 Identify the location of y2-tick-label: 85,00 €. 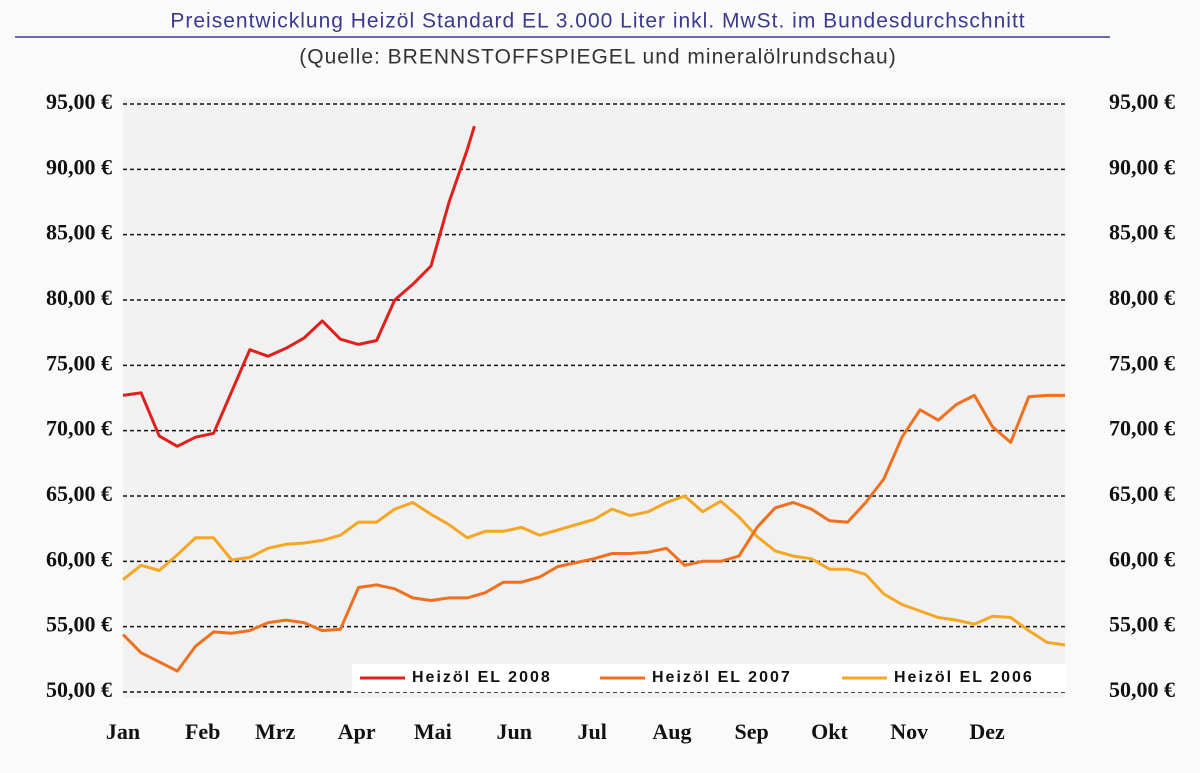
(1142, 232).